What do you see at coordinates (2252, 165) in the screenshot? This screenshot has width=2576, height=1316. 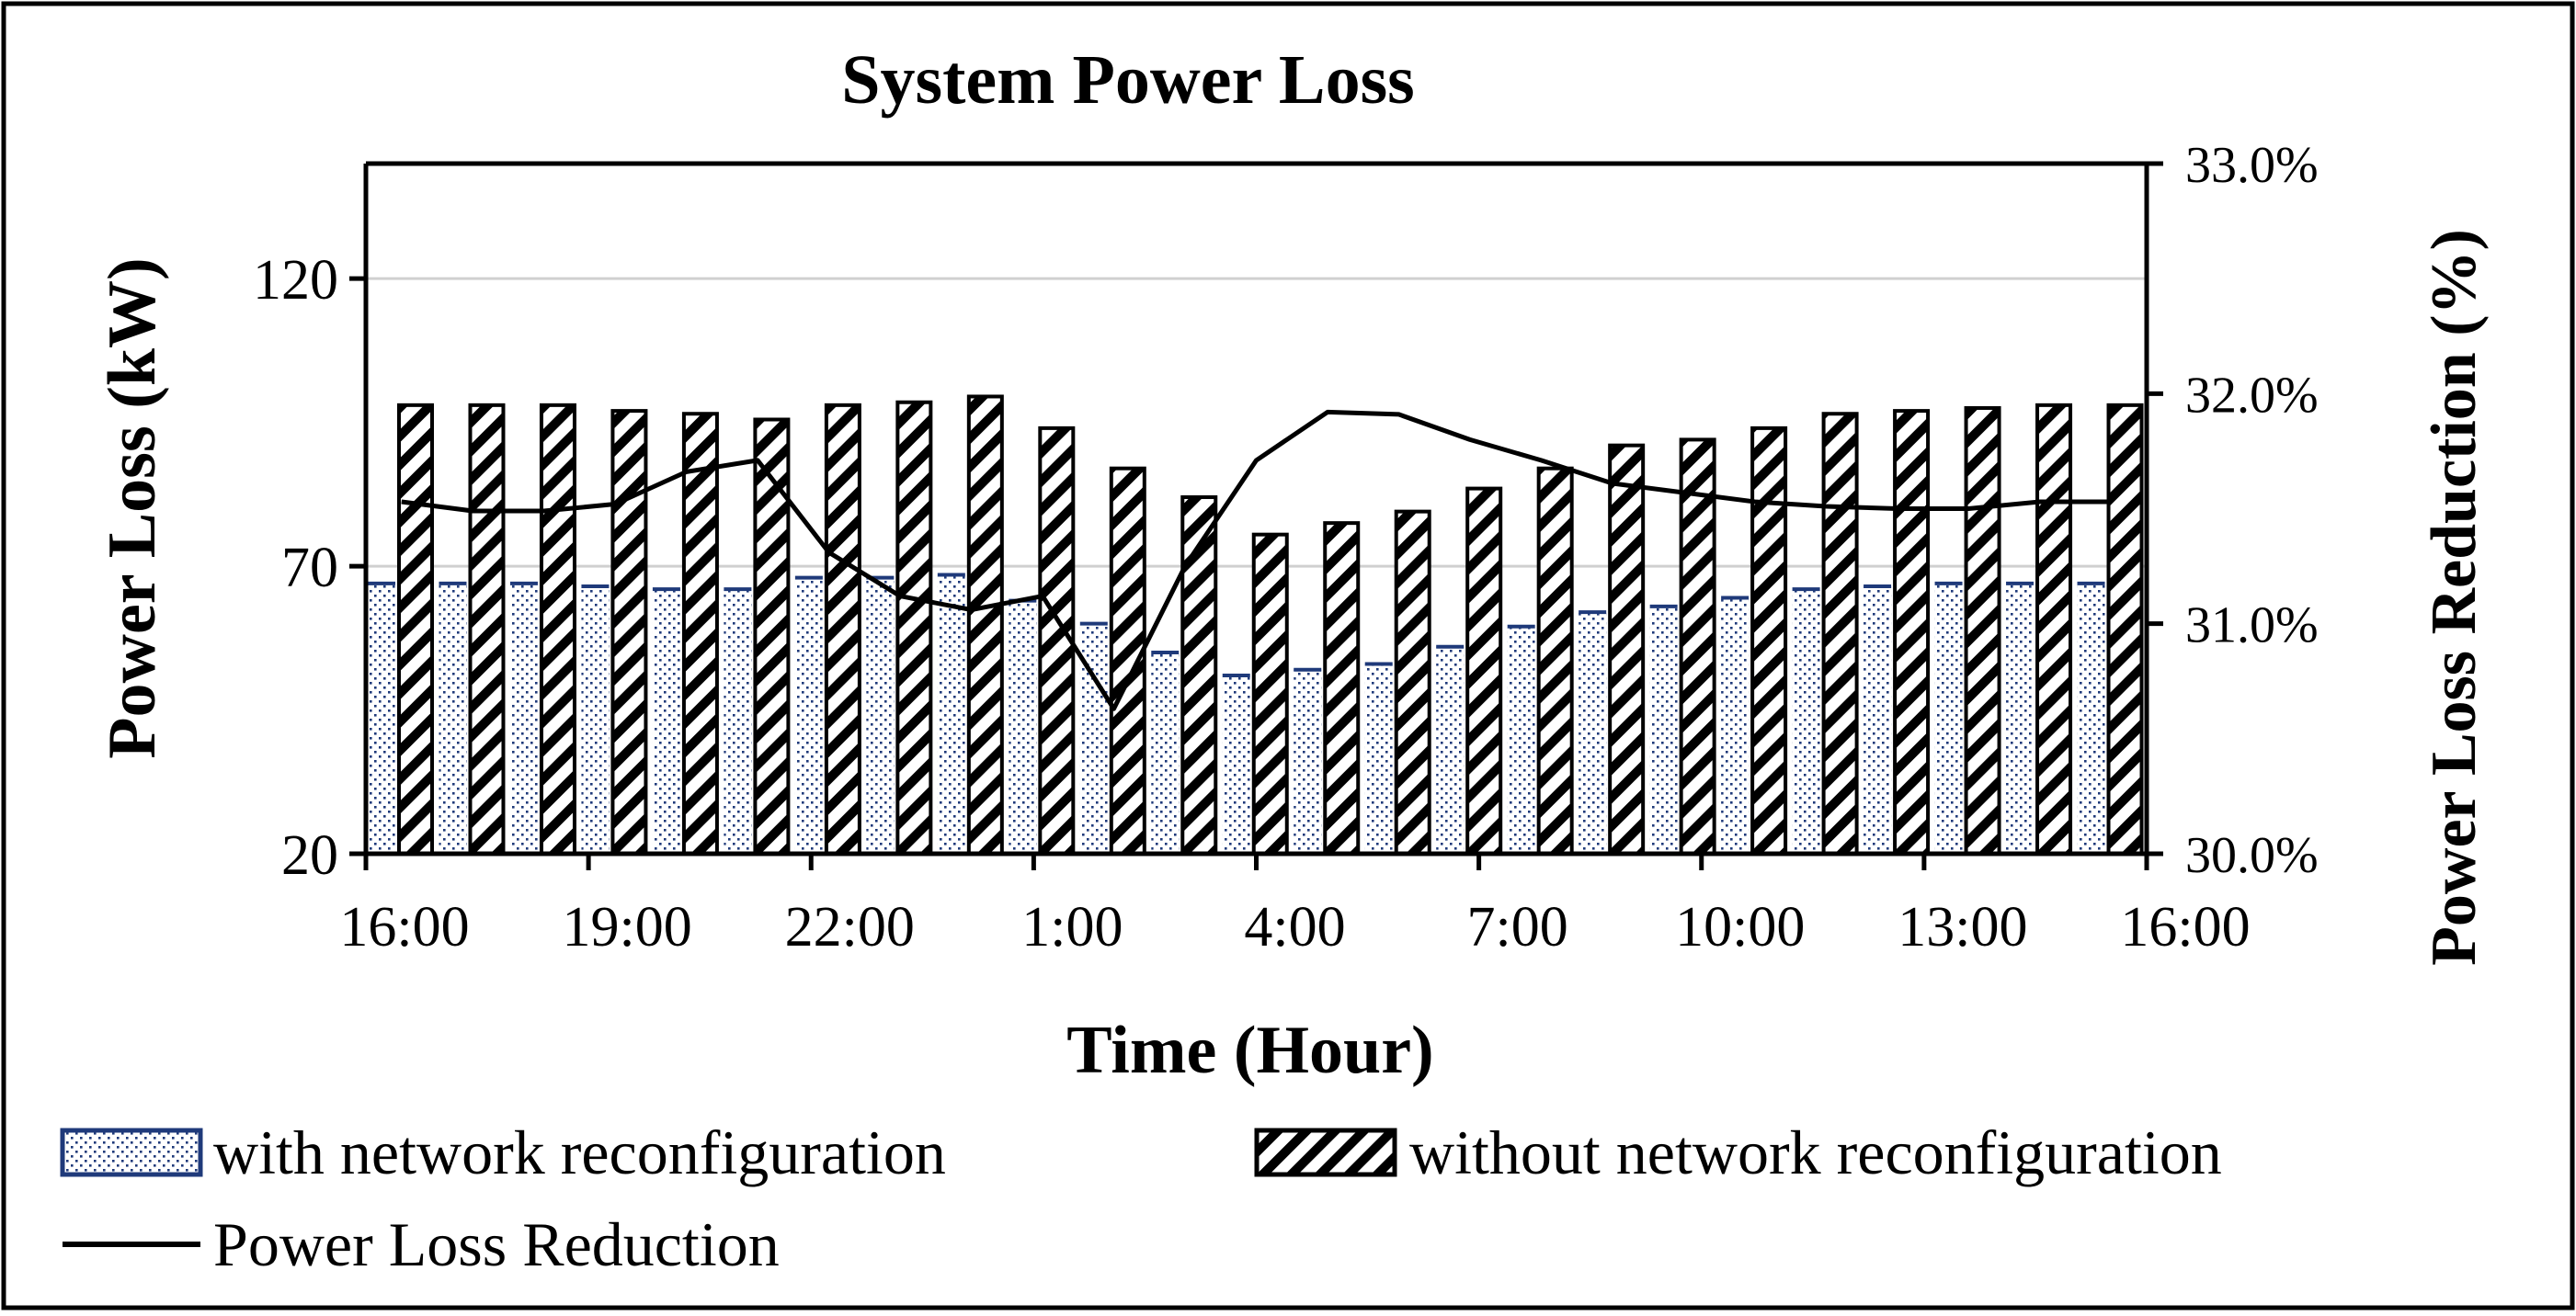 I see `y2-tick-label-3: 33.0%` at bounding box center [2252, 165].